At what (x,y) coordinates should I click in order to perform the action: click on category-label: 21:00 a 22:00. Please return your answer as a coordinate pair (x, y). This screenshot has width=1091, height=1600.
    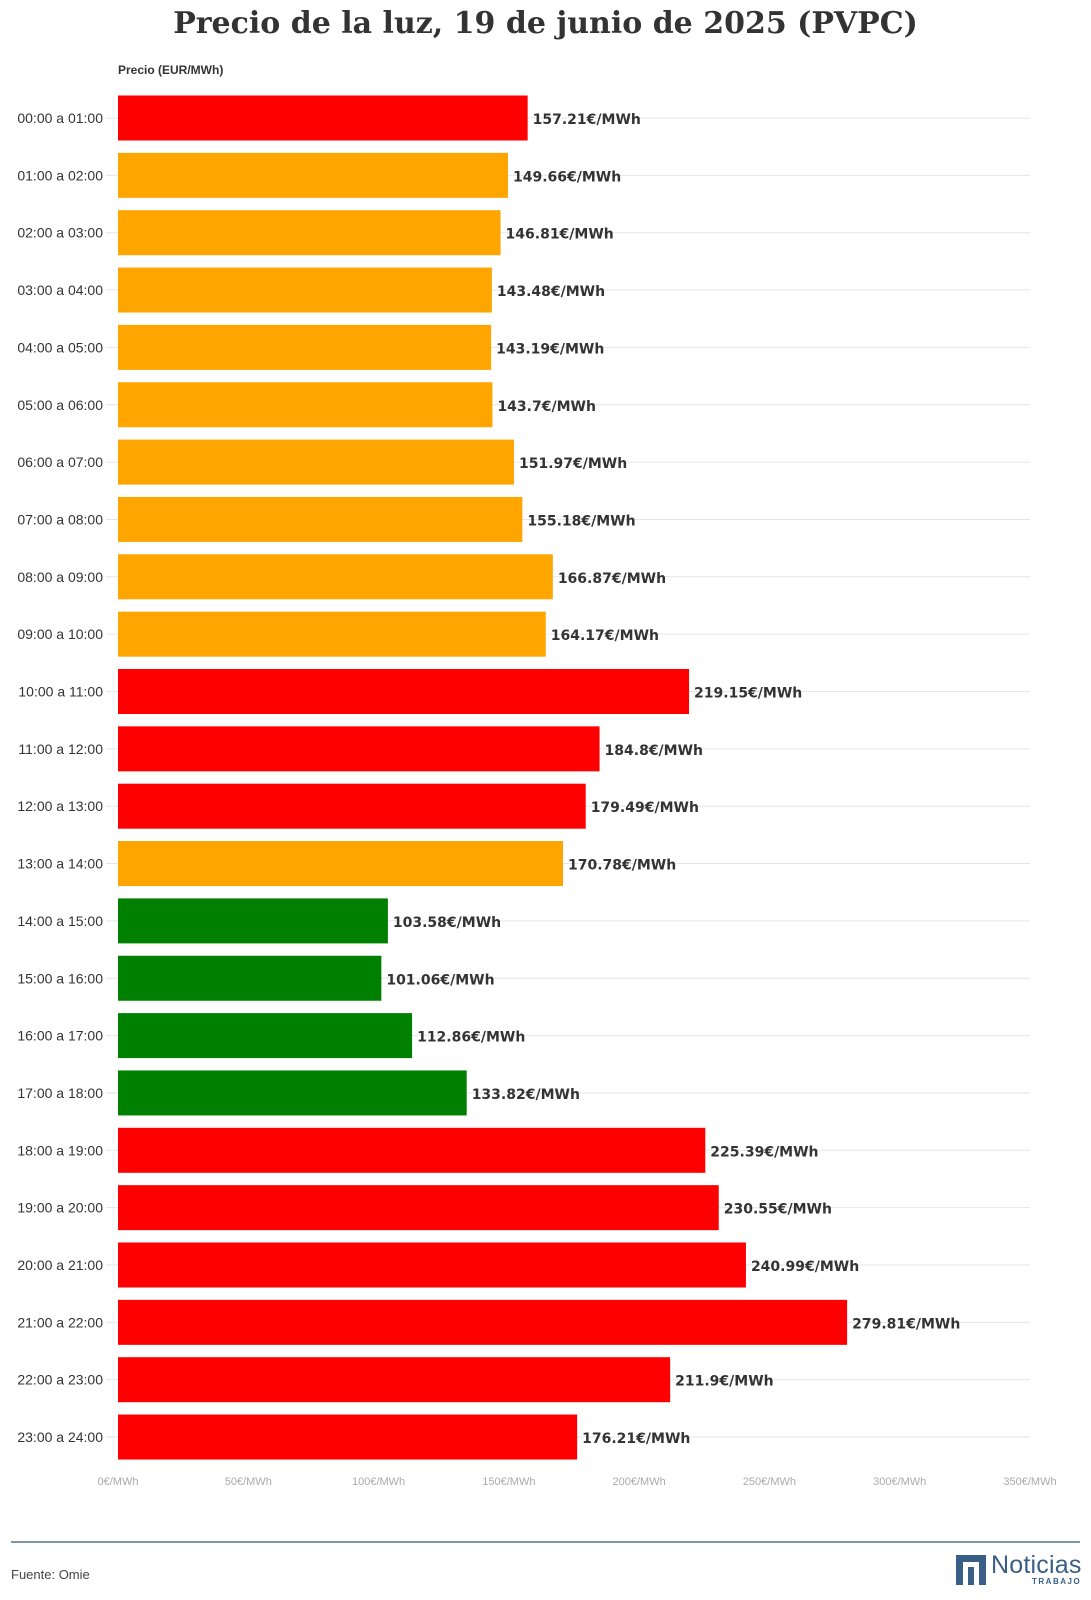
    Looking at the image, I should click on (60, 1322).